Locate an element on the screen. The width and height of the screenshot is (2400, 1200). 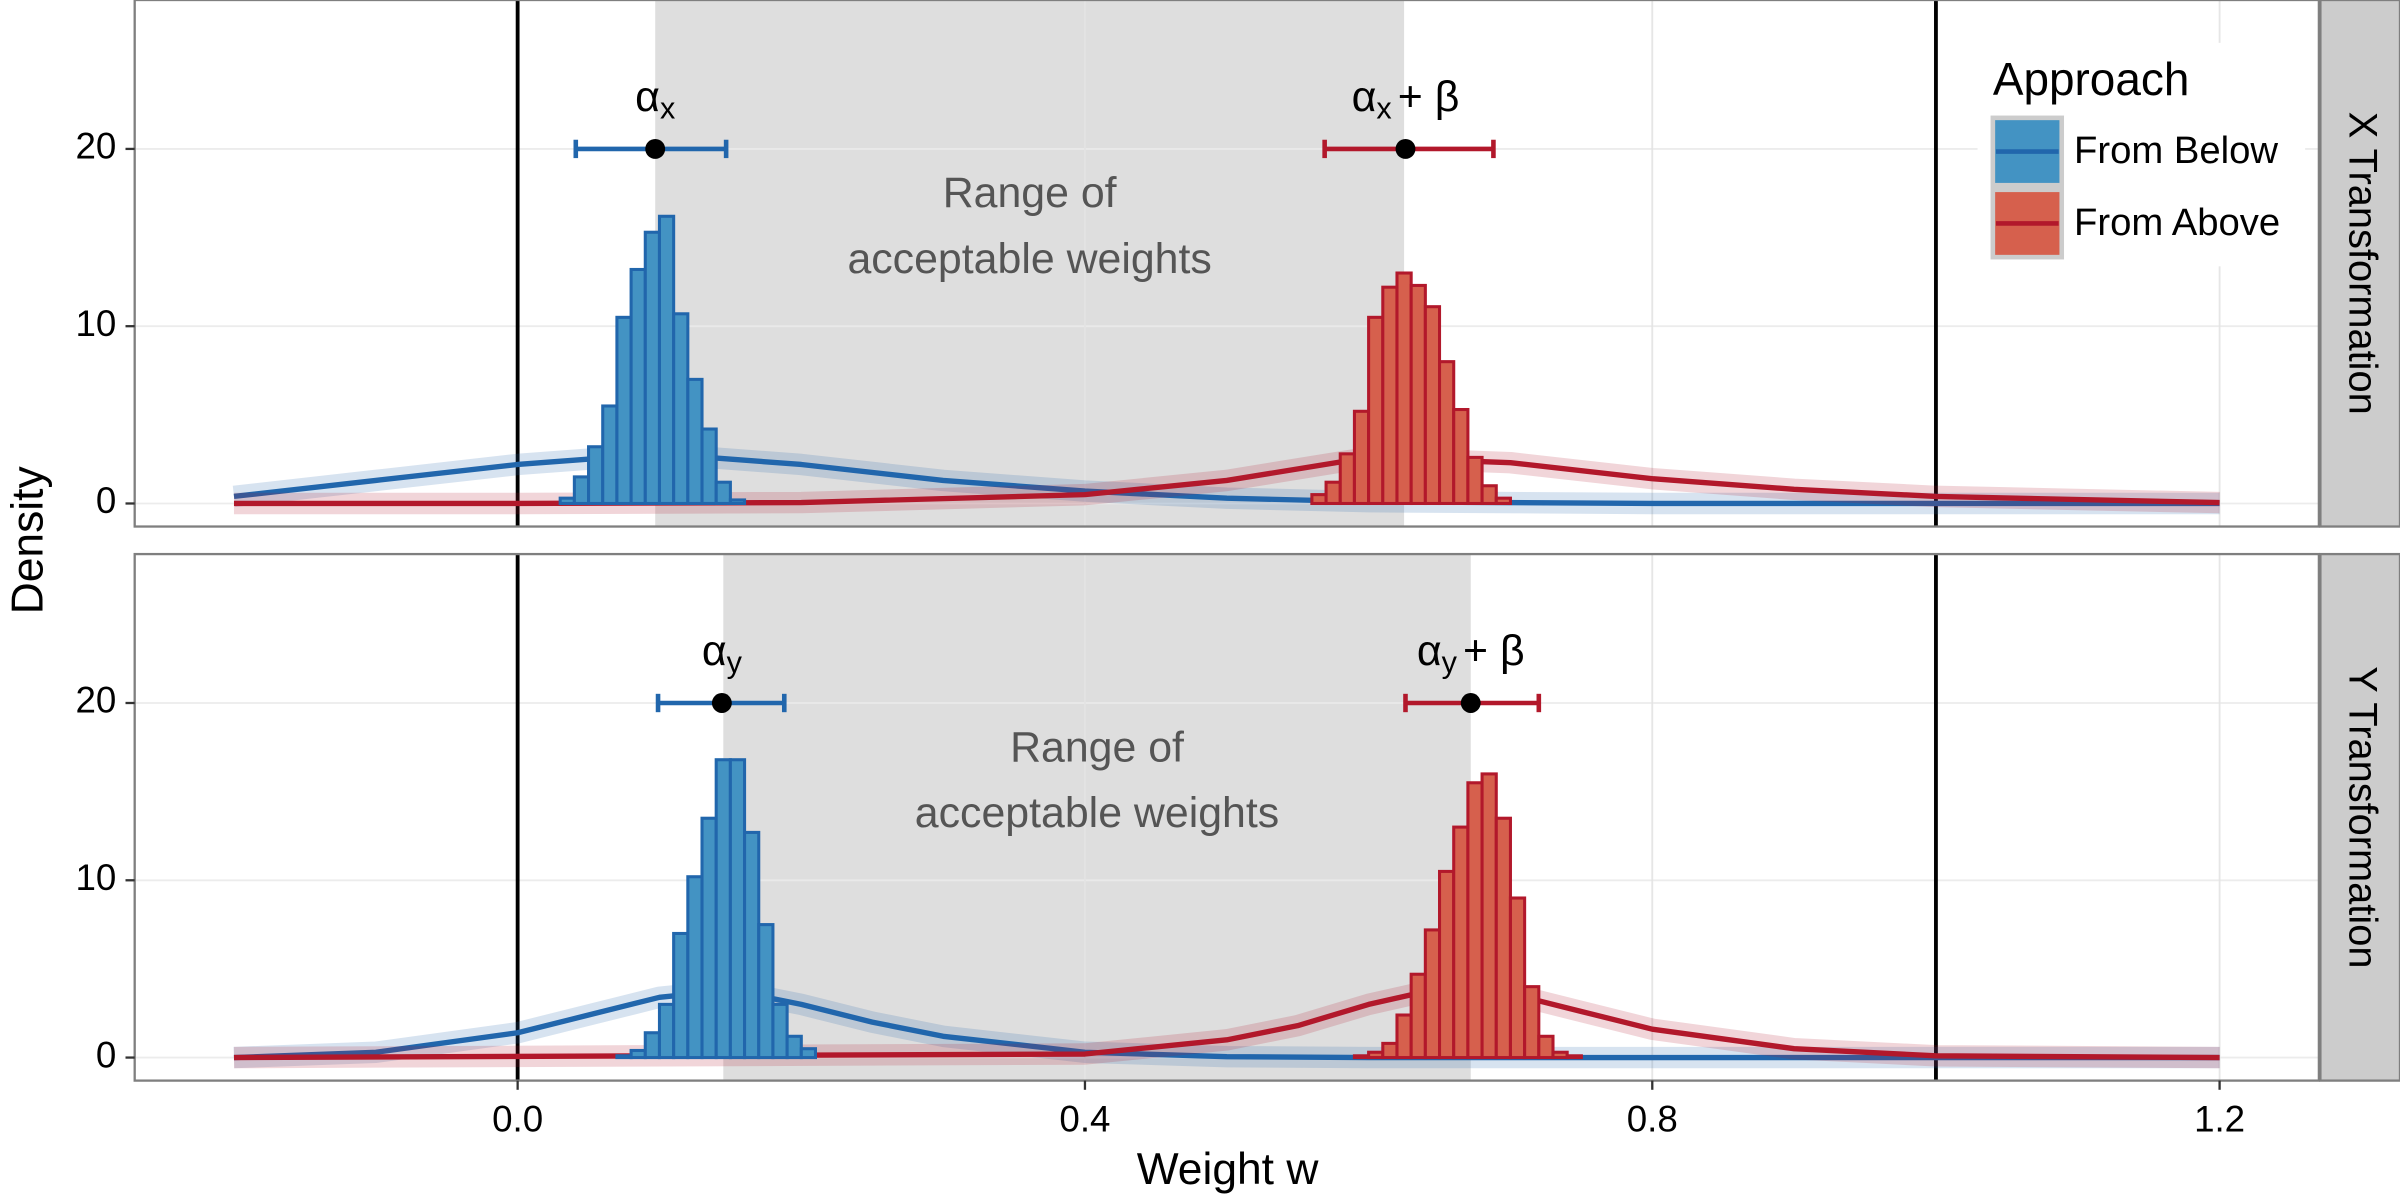
x-tick-label: 0.0 is located at coordinates (517, 1119).